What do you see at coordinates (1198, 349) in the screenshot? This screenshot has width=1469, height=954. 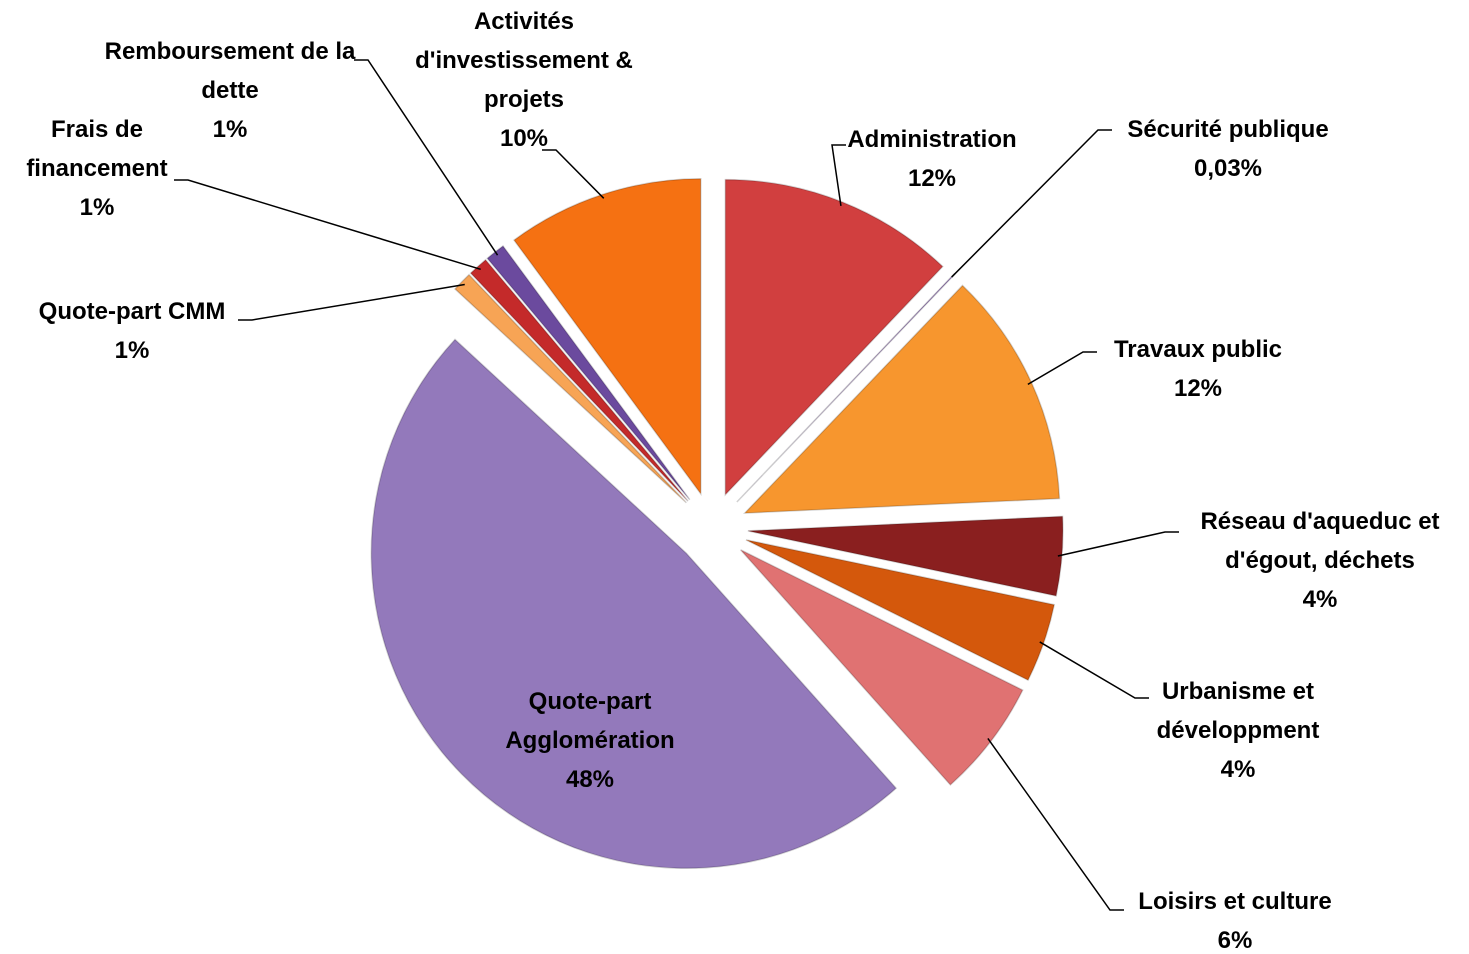 I see `category-label: Travaux public` at bounding box center [1198, 349].